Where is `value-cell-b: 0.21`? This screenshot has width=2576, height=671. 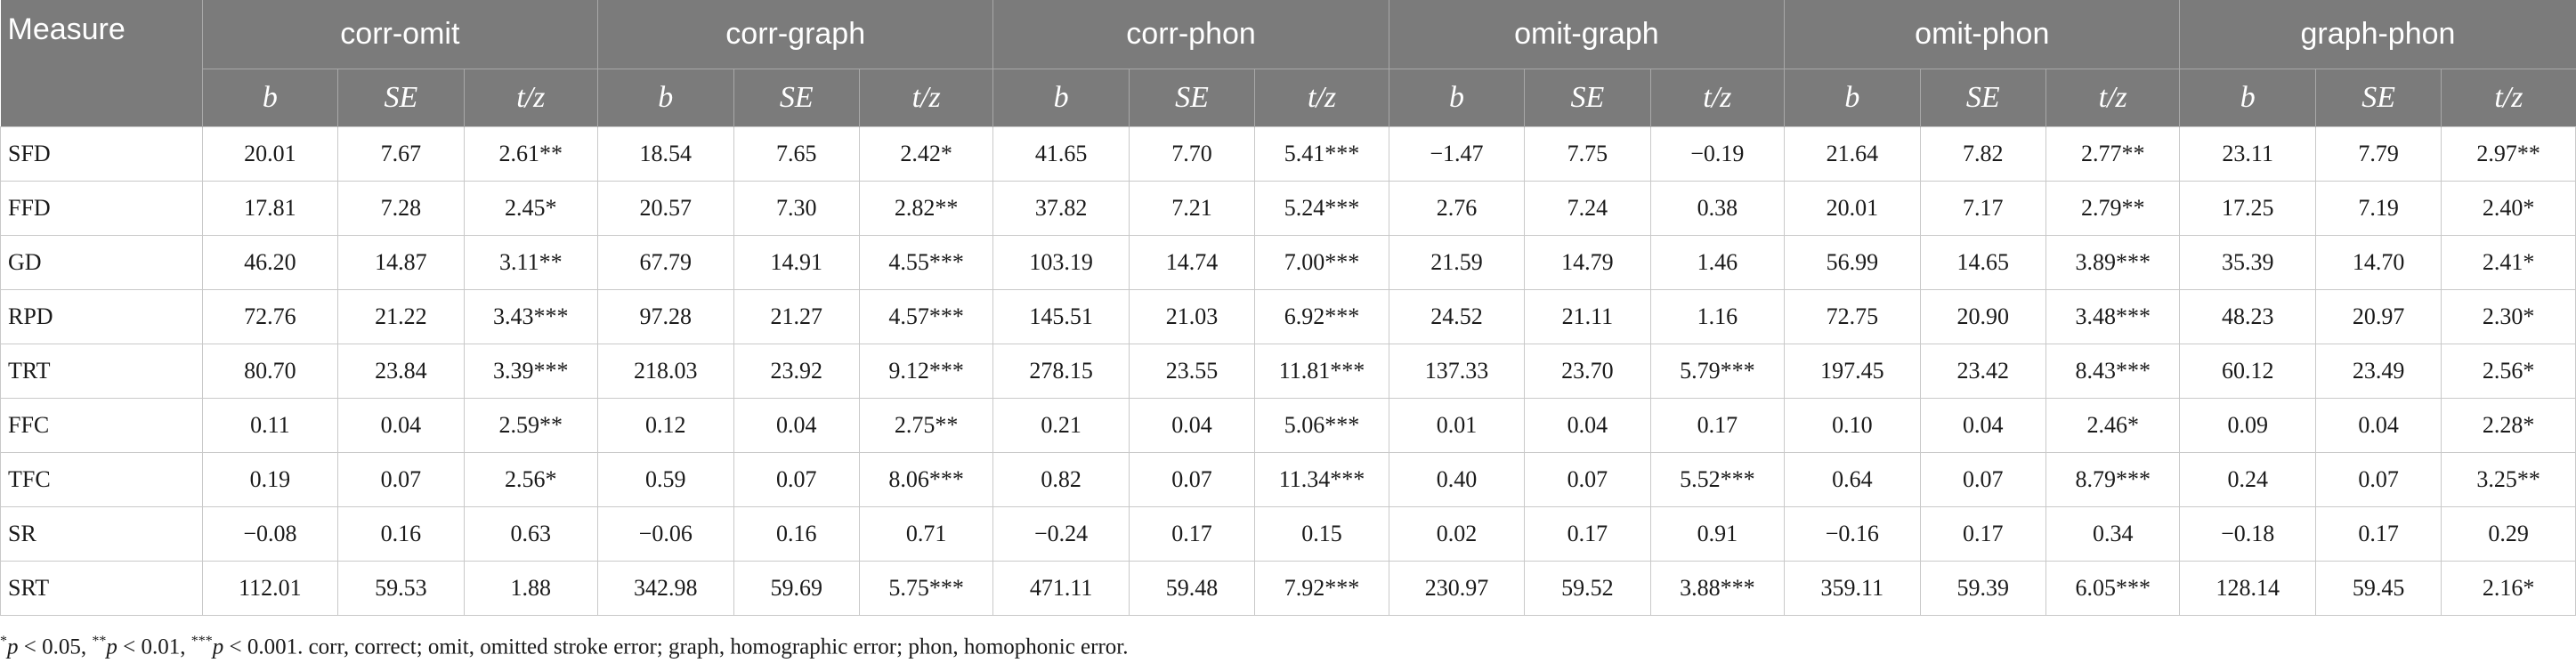
value-cell-b: 0.21 is located at coordinates (1061, 425).